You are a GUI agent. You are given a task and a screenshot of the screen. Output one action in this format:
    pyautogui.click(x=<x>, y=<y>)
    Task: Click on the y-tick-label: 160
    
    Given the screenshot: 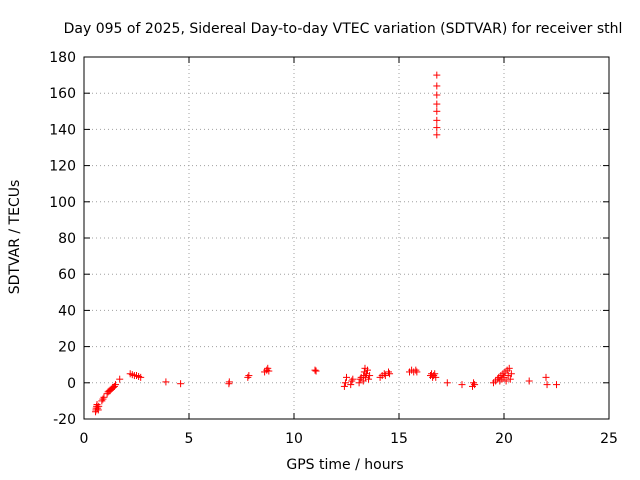 What is the action you would take?
    pyautogui.click(x=62, y=94)
    